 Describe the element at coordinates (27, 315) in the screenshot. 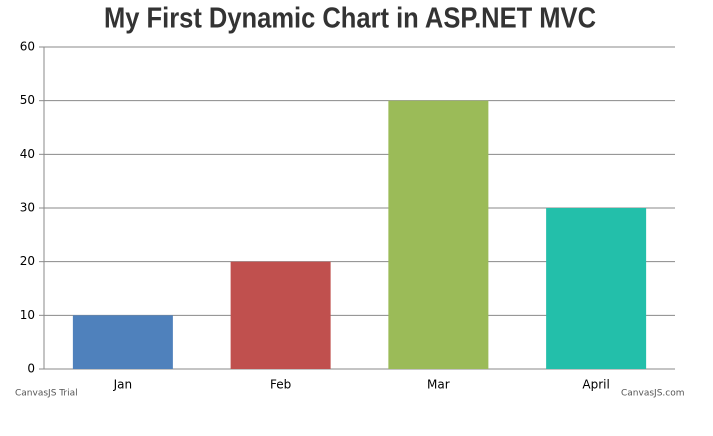

I see `y-tick-label: 10` at that location.